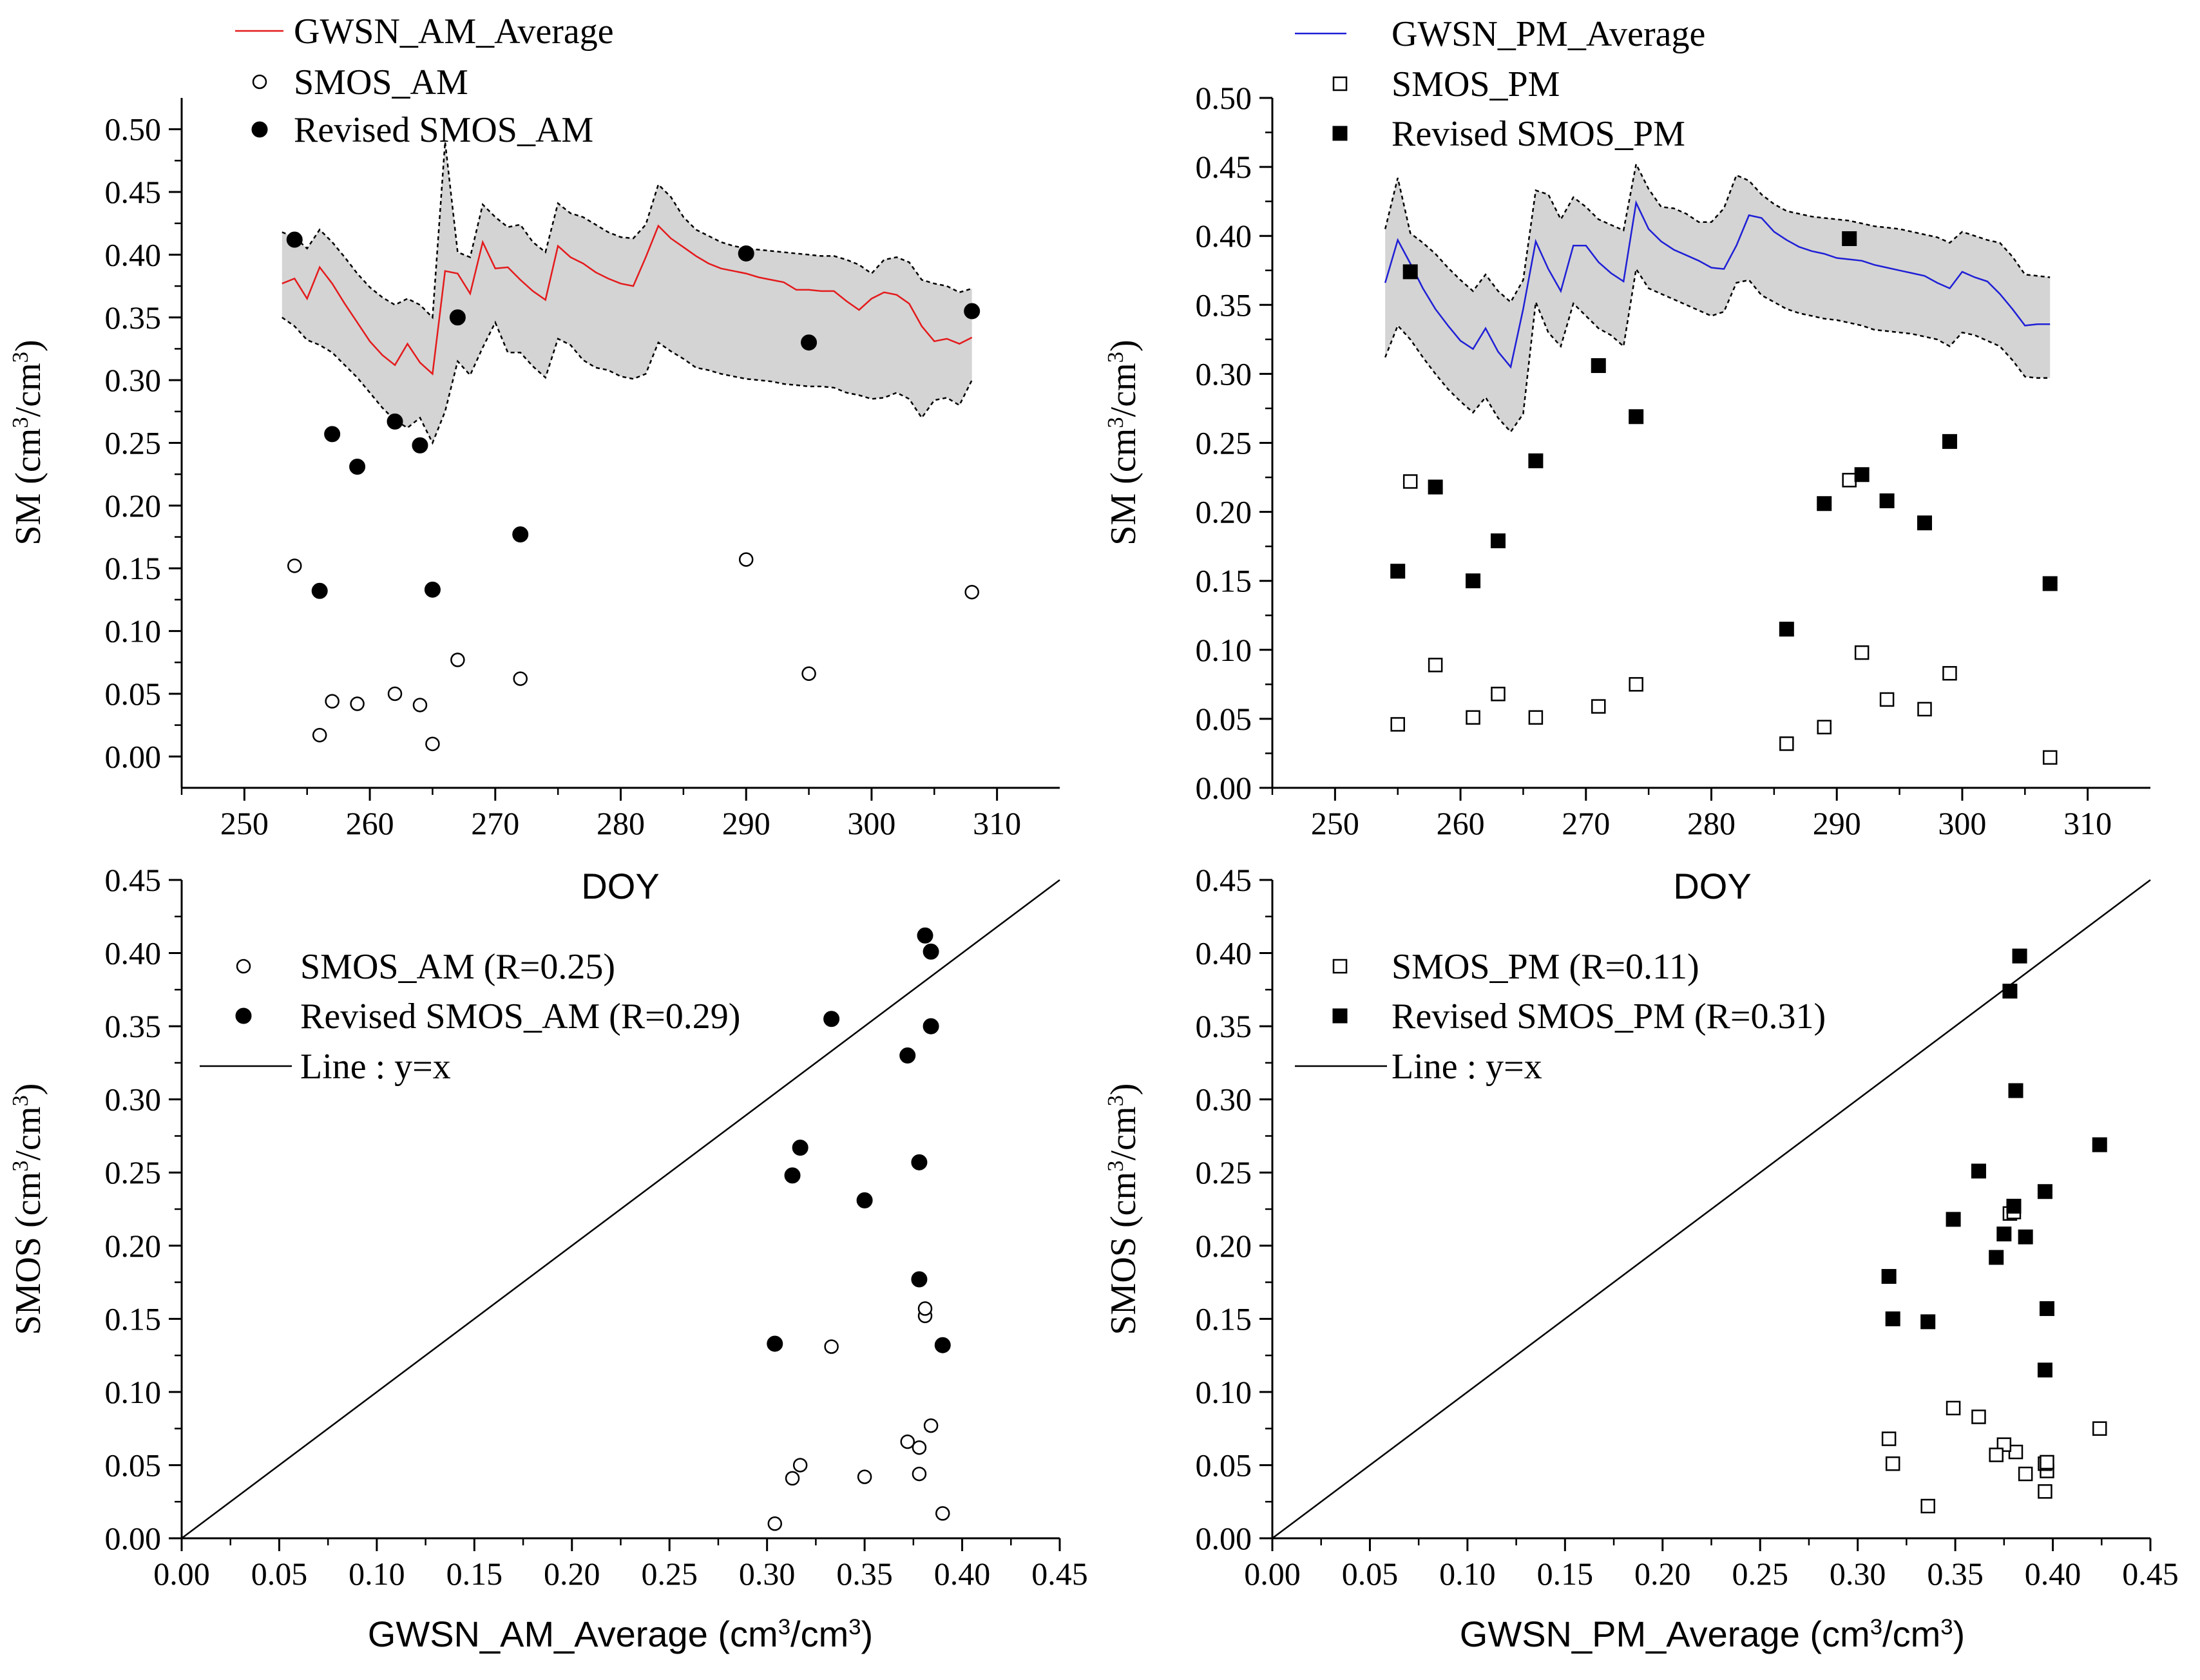 This screenshot has height=1680, width=2200. What do you see at coordinates (864, 1574) in the screenshot?
I see `x-tick-label: 0.35` at bounding box center [864, 1574].